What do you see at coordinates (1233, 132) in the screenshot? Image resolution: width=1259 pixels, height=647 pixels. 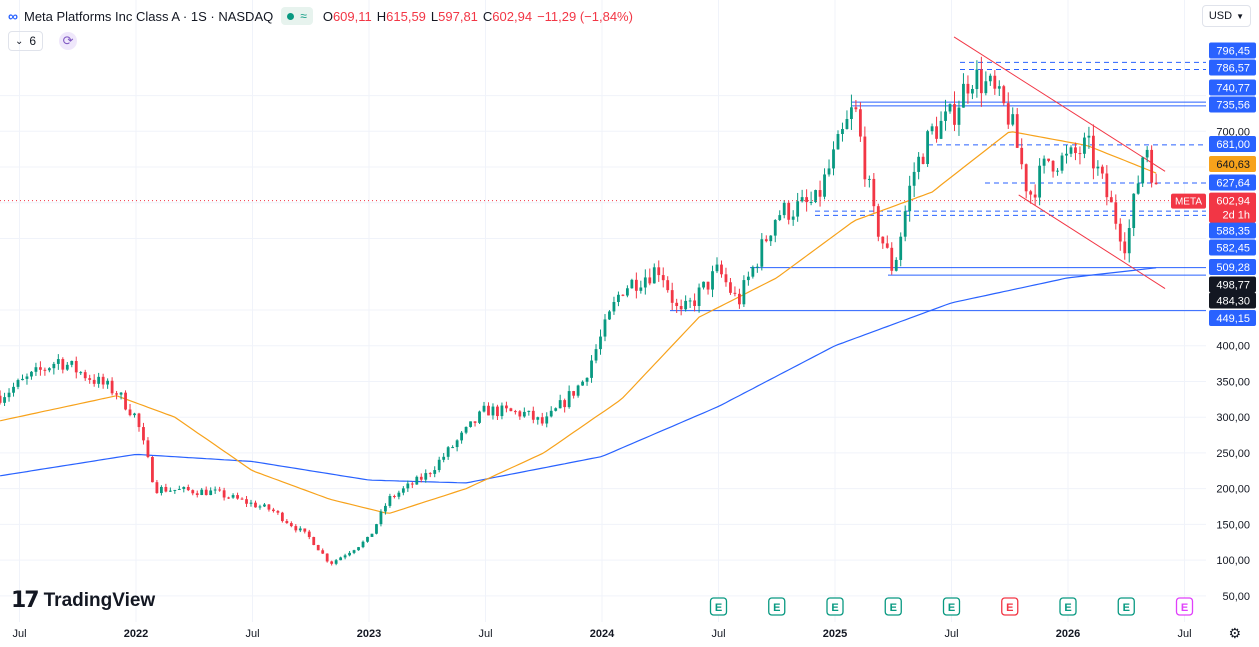 I see `price-tick-label: 700,00` at bounding box center [1233, 132].